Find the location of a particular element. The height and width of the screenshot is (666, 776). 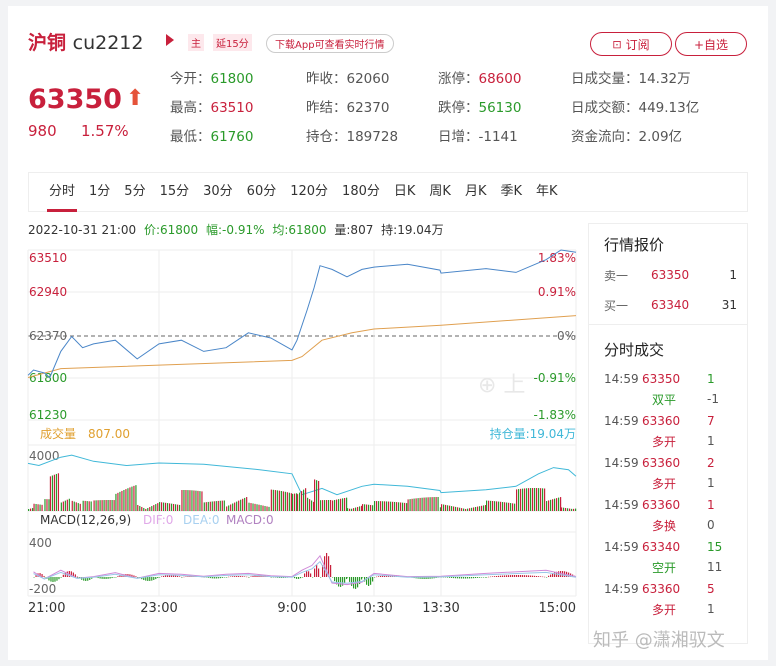

add-watchlist-button: +自选 is located at coordinates (711, 44).